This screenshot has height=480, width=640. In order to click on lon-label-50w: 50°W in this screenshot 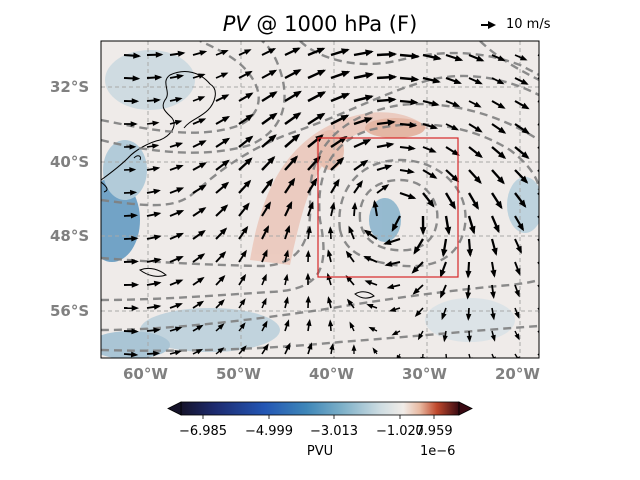, I will do `click(238, 374)`.